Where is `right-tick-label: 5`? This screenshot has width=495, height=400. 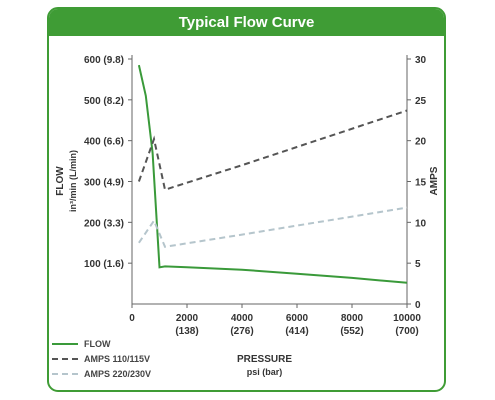
right-tick-label: 5 is located at coordinates (418, 264).